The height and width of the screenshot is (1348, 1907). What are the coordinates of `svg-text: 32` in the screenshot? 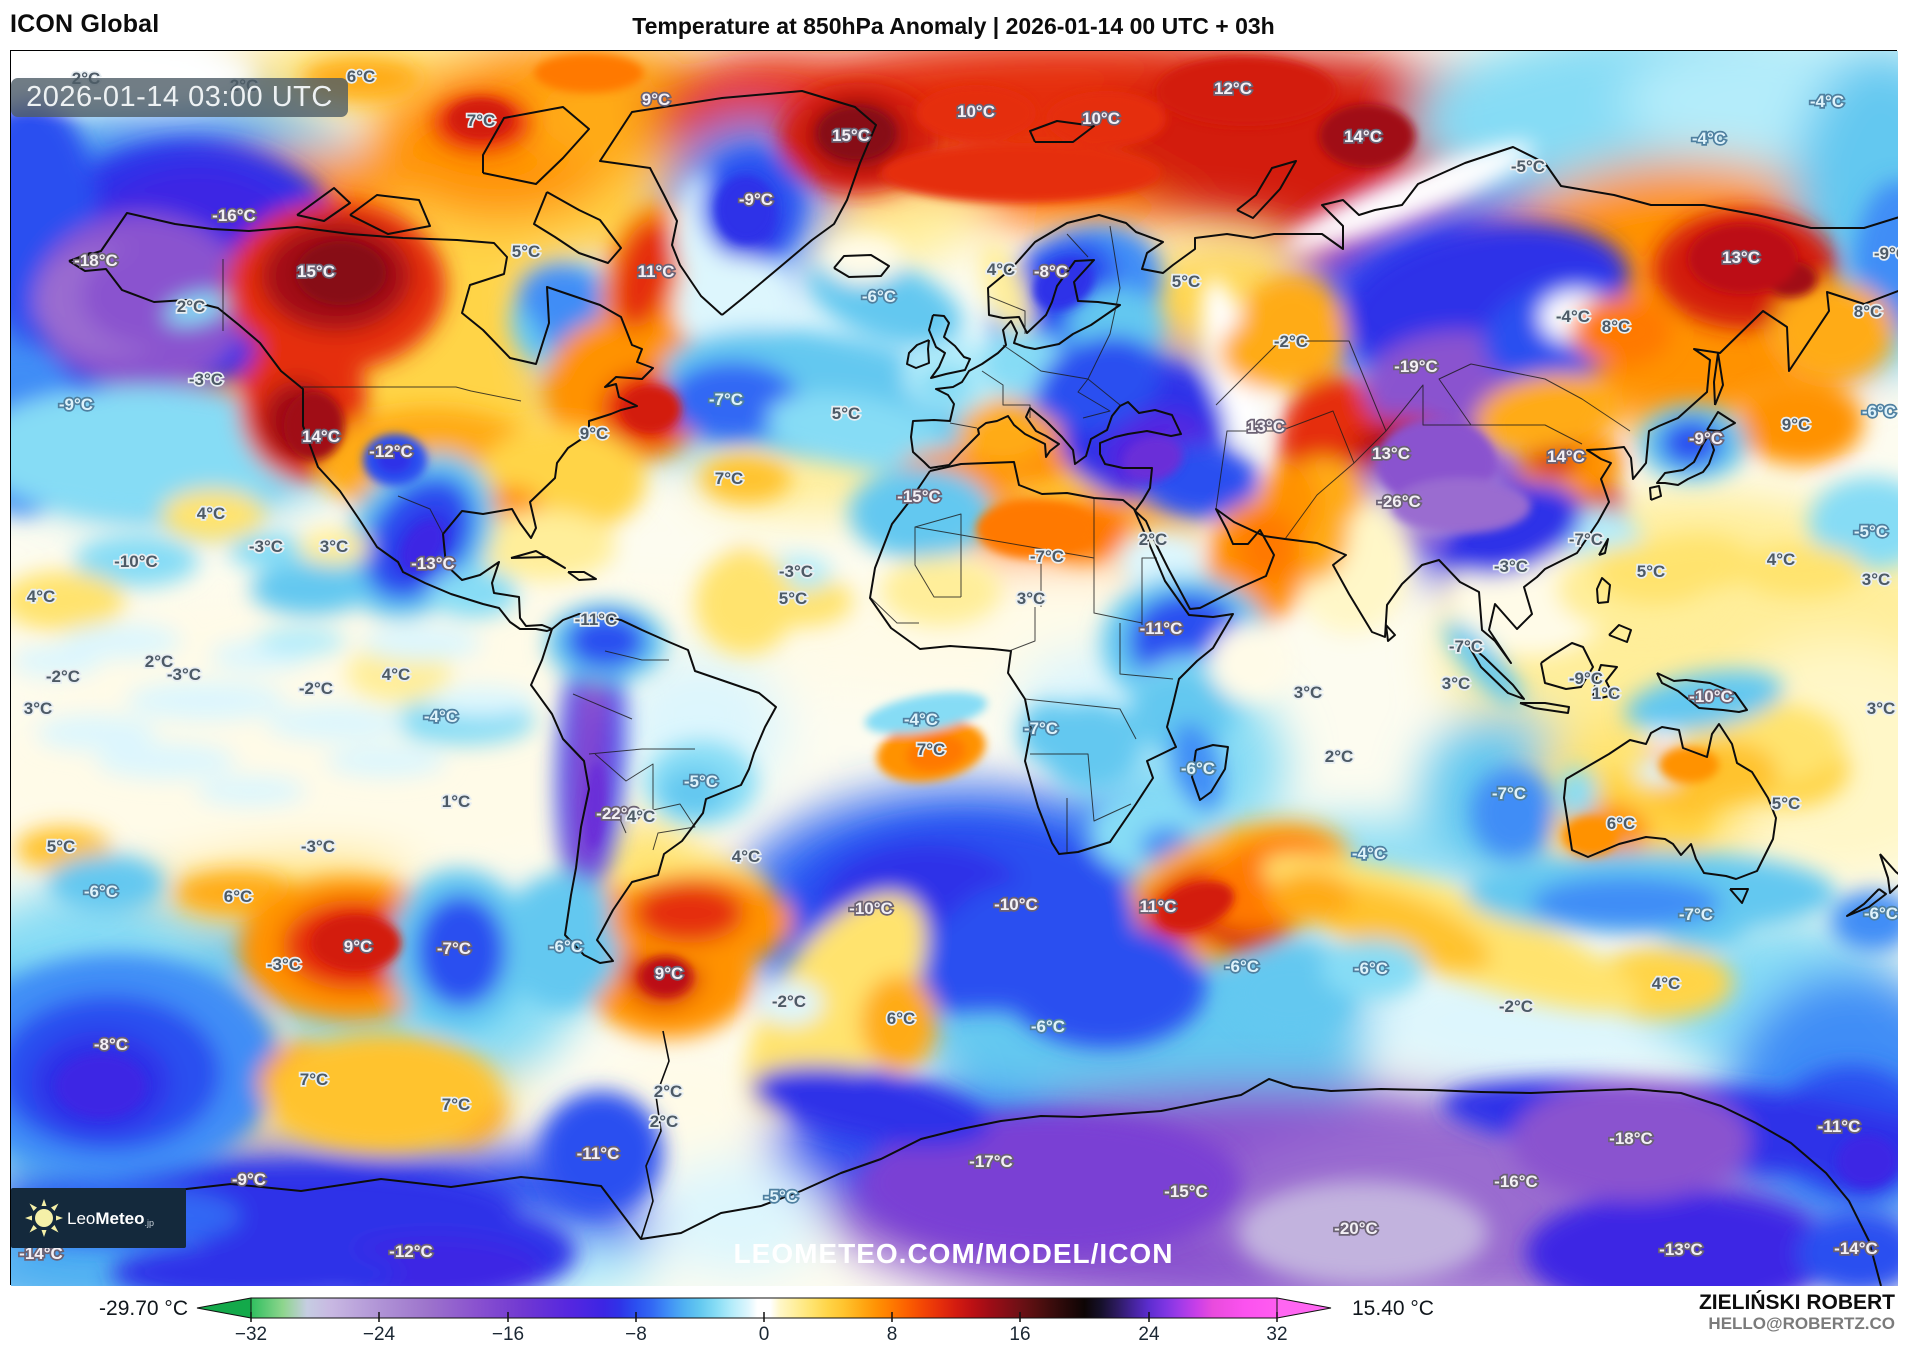 It's located at (1276, 1334).